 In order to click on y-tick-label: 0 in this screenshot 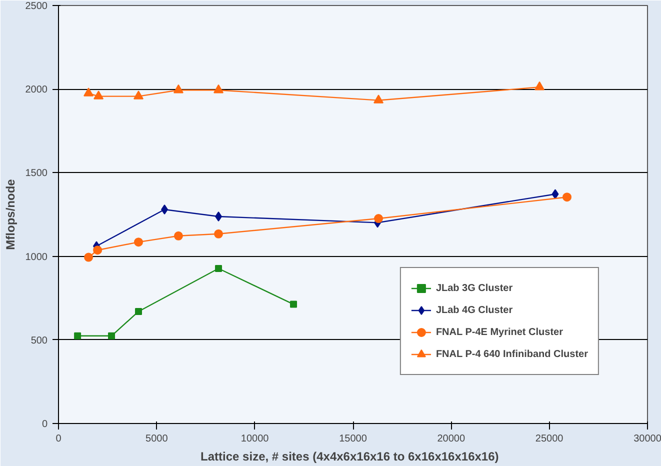, I will do `click(45, 424)`.